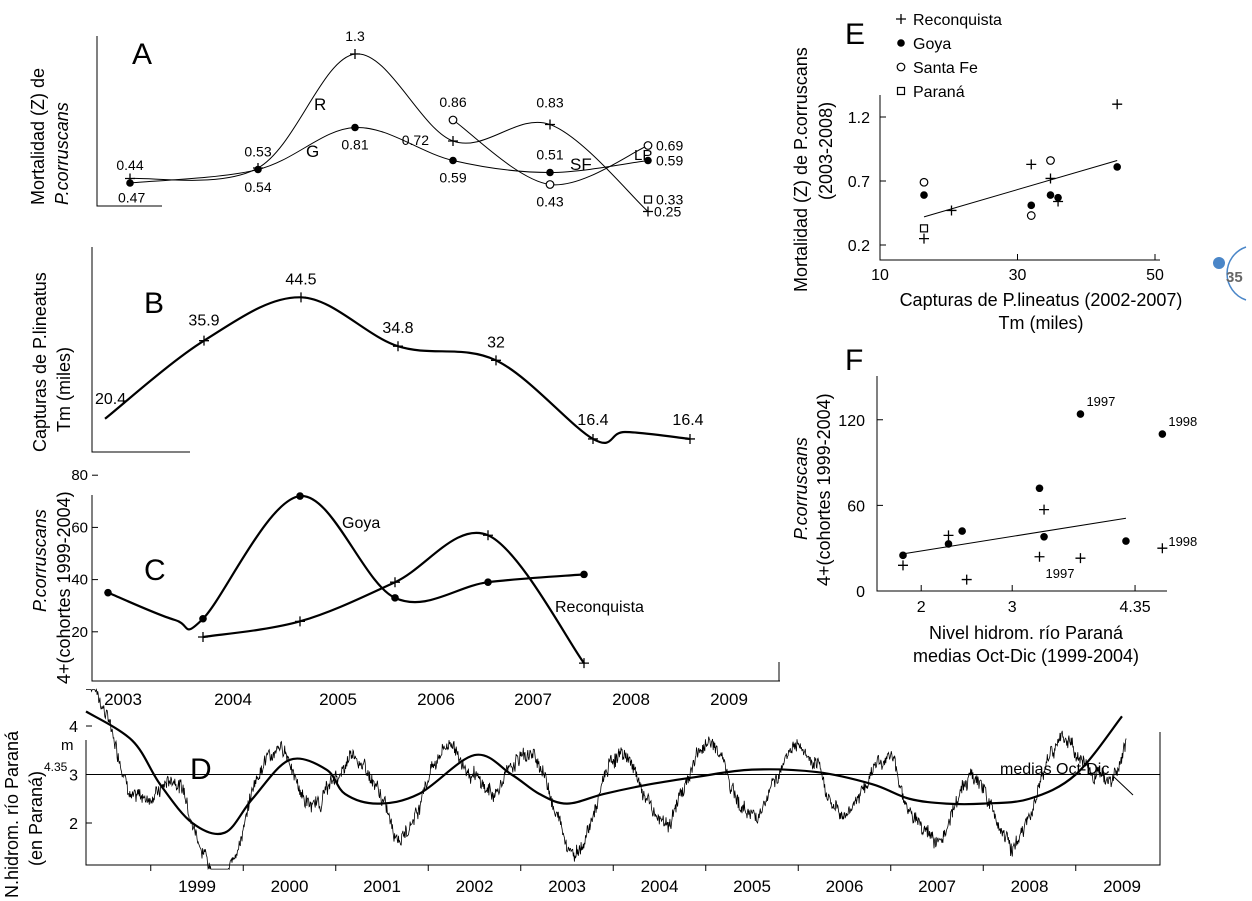  What do you see at coordinates (921, 607) in the screenshot?
I see `xtick-label: 2` at bounding box center [921, 607].